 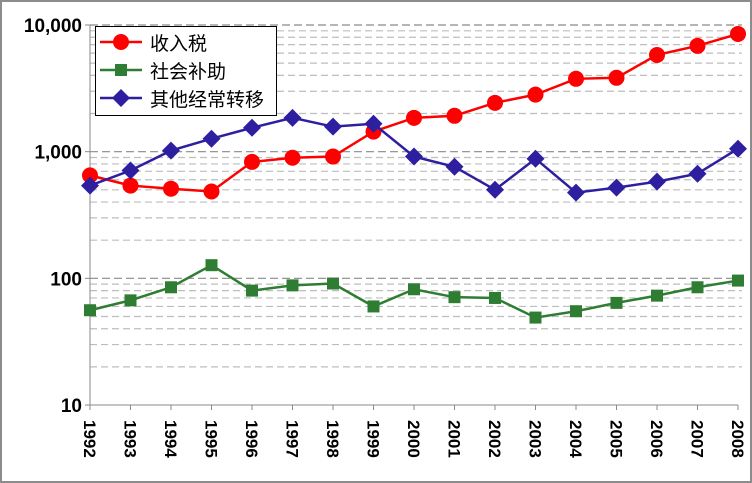 What do you see at coordinates (89, 439) in the screenshot?
I see `x-tick-label: 1992` at bounding box center [89, 439].